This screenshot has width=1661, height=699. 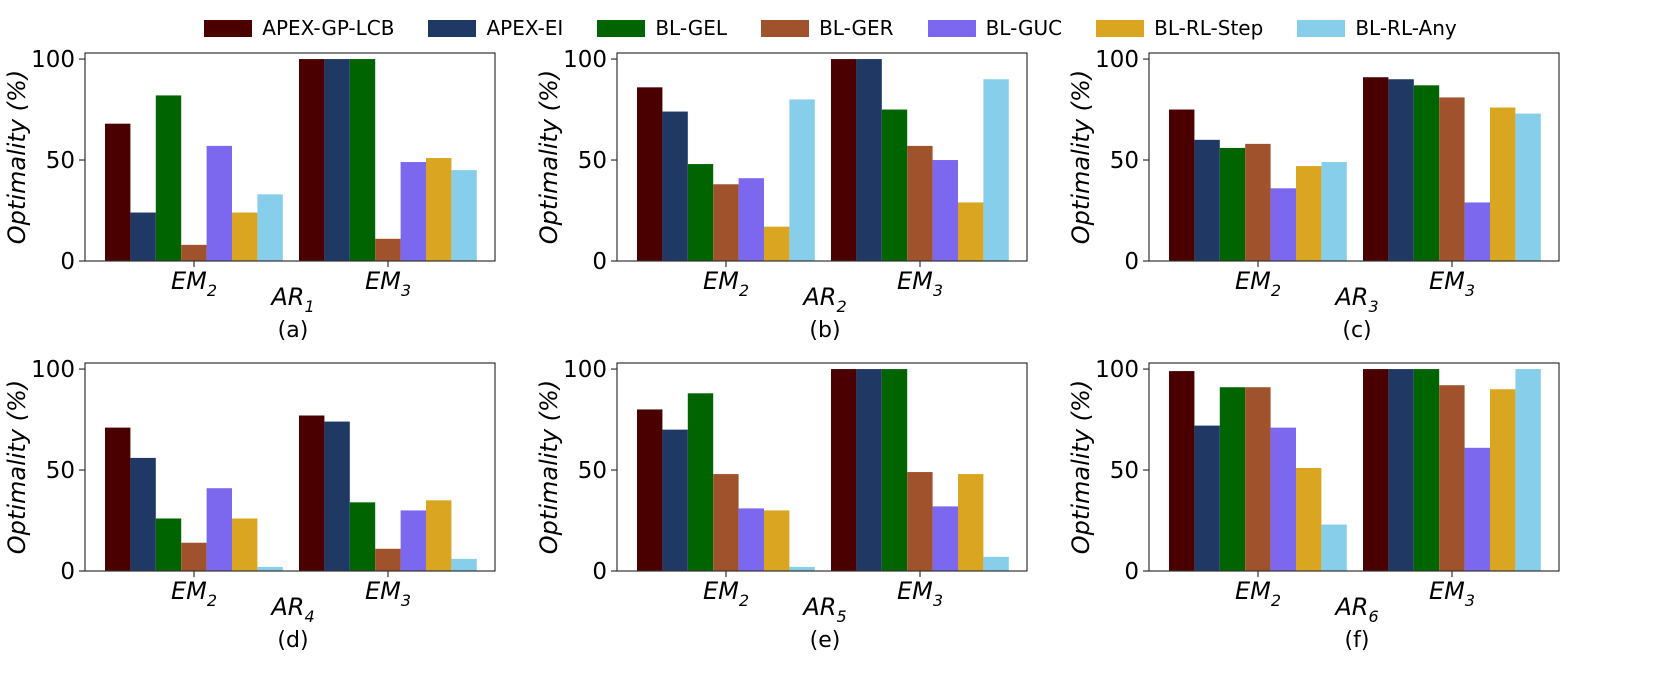 I want to click on legend-entry: BL-GUC, so click(x=994, y=28).